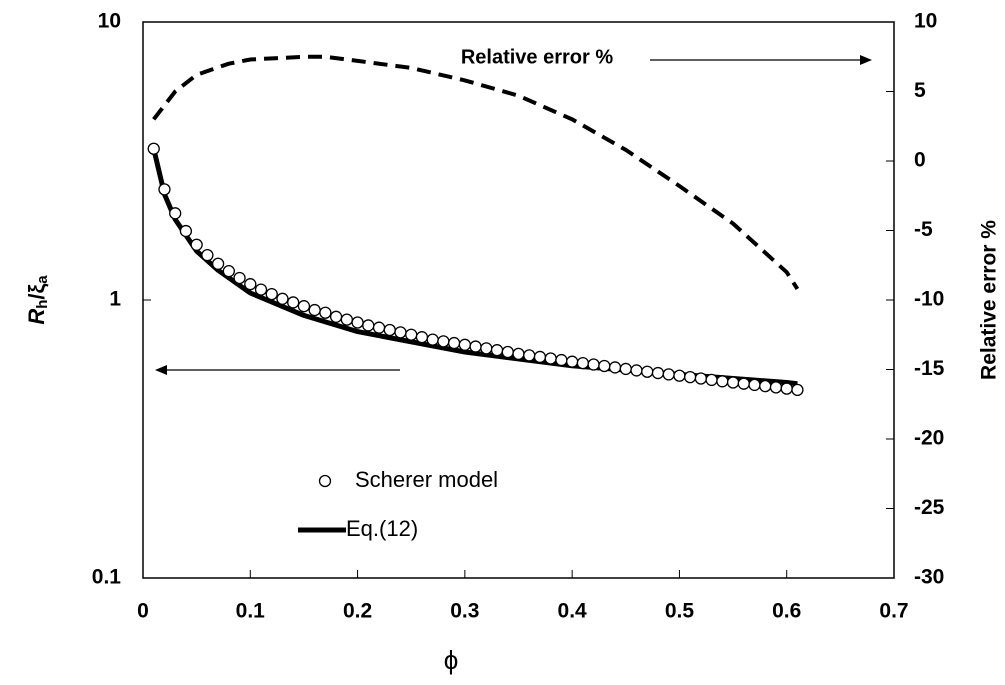 Image resolution: width=1005 pixels, height=685 pixels. Describe the element at coordinates (36, 291) in the screenshot. I see `y-label-part: /ξ` at that location.